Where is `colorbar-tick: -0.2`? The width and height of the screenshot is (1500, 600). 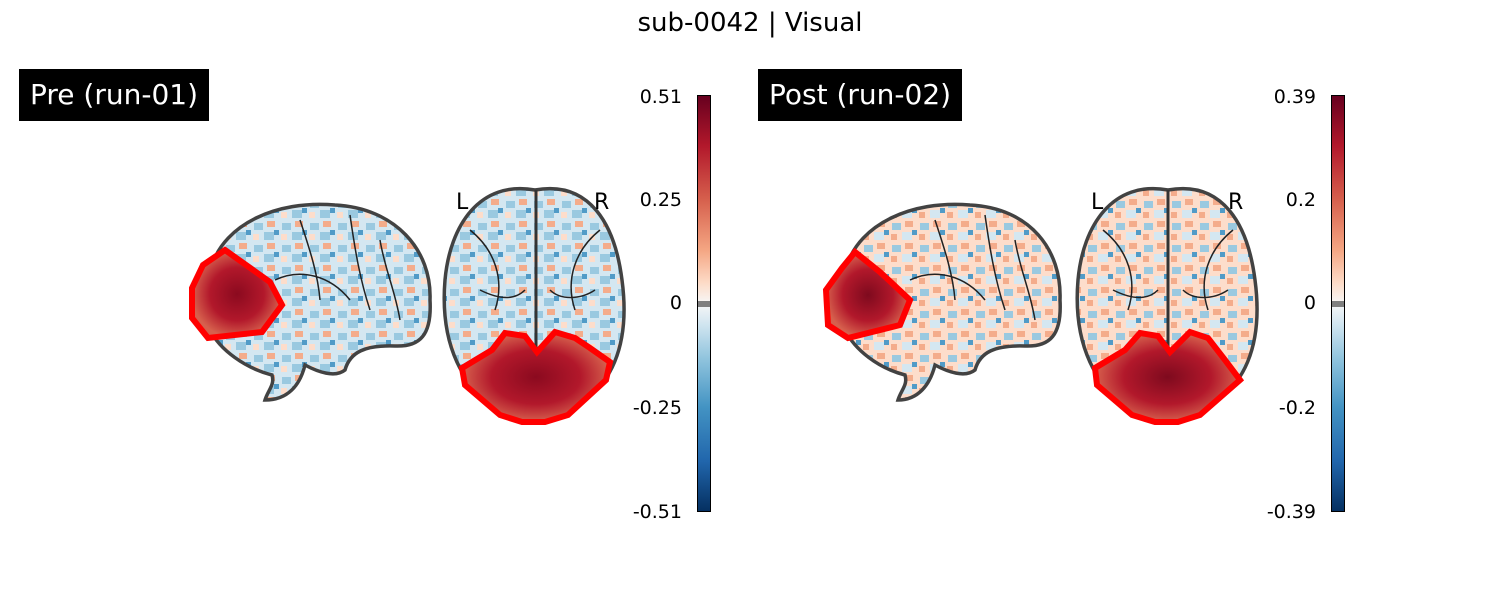 colorbar-tick: -0.2 is located at coordinates (1297, 408).